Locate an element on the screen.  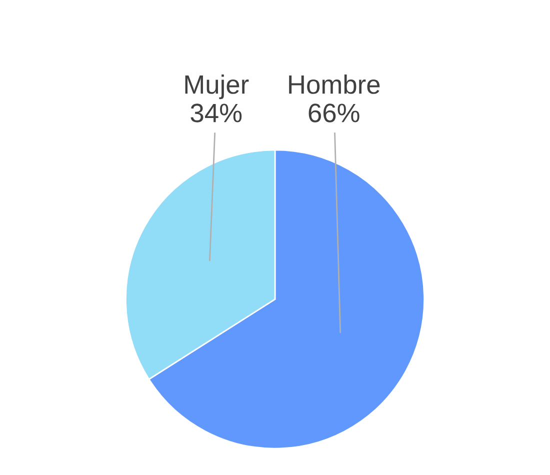
data-label: 34% is located at coordinates (216, 113).